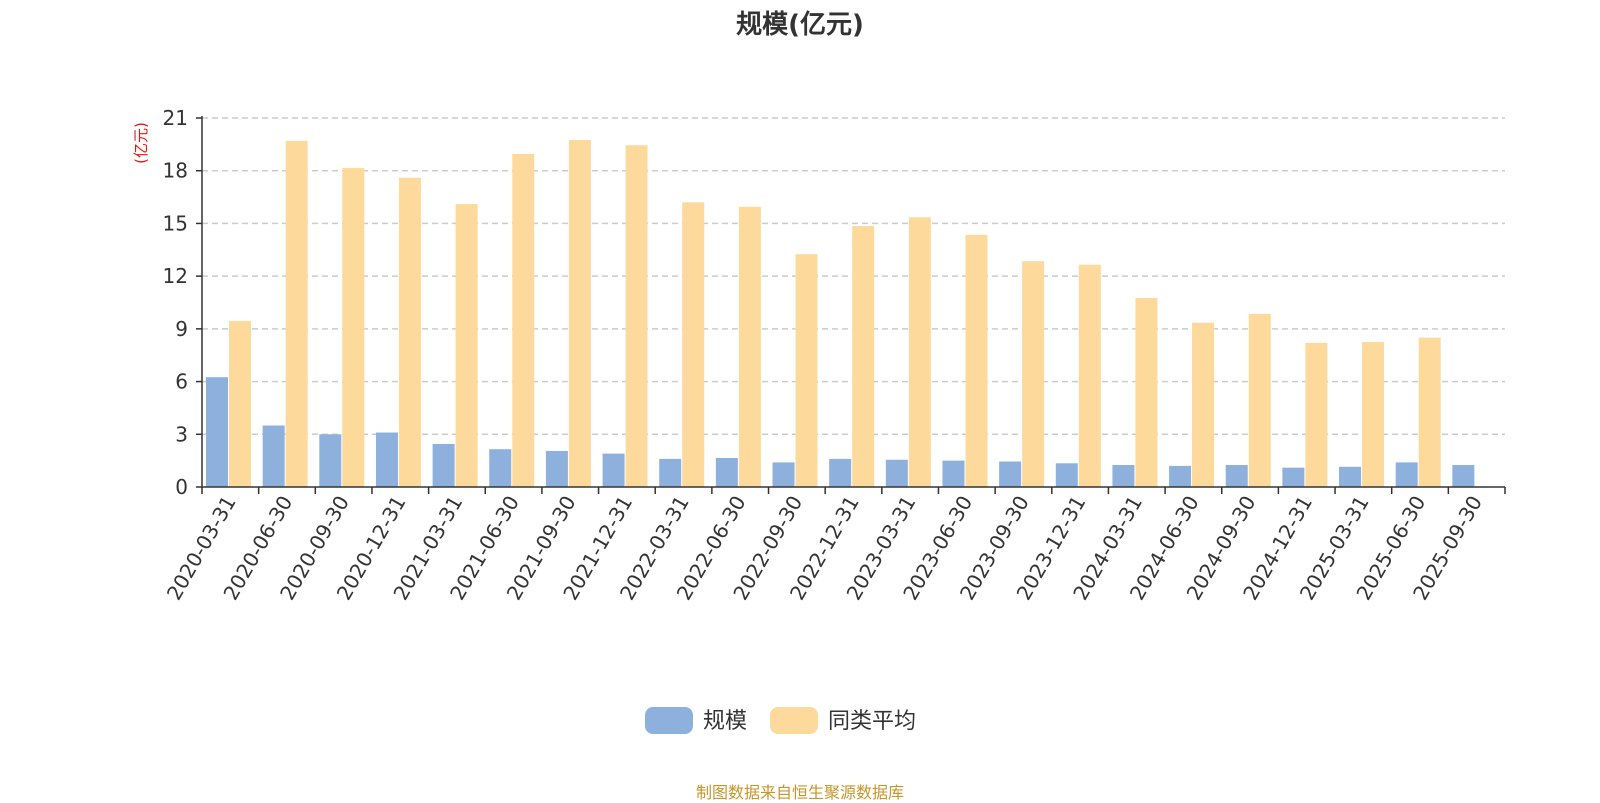 Image resolution: width=1600 pixels, height=803 pixels. I want to click on legend: 规模 同类平均, so click(780, 720).